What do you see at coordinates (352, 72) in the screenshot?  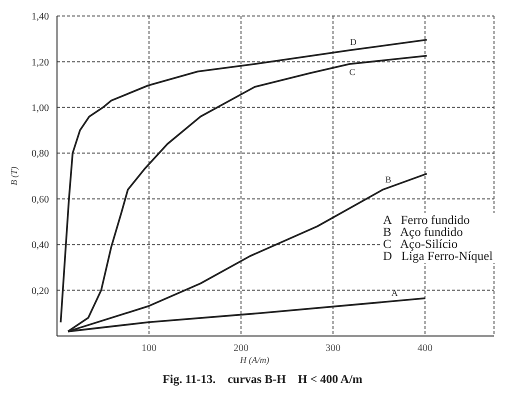 I see `annotation: C` at bounding box center [352, 72].